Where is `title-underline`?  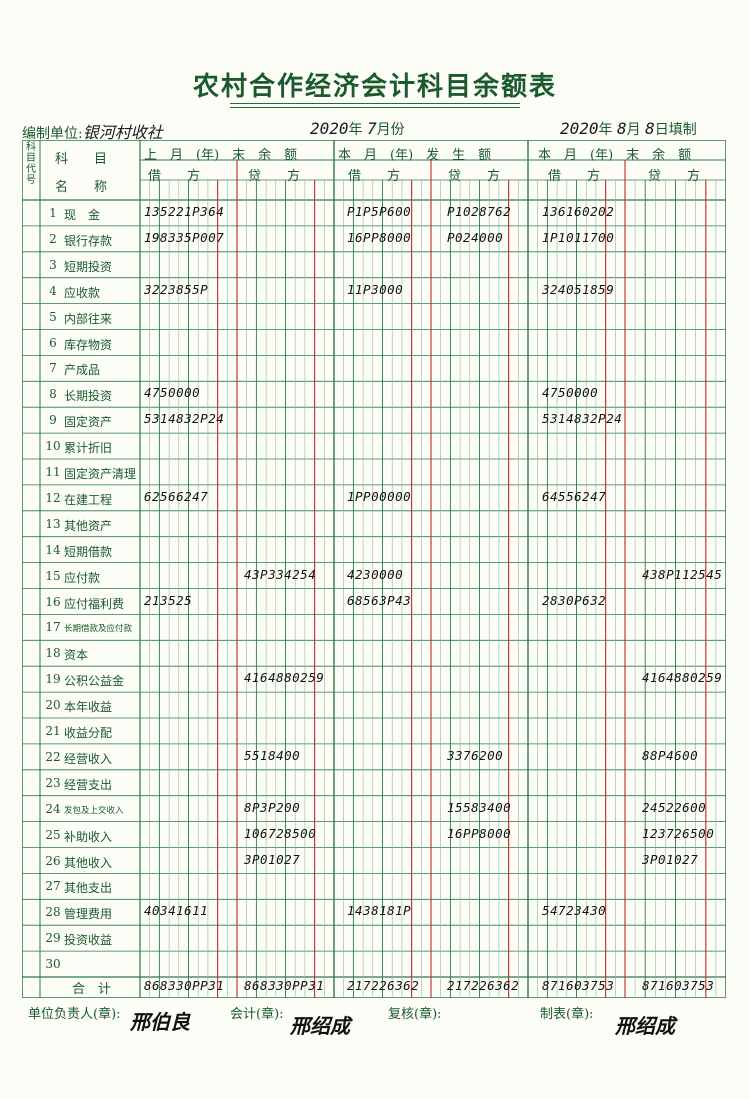
title-underline is located at coordinates (375, 103).